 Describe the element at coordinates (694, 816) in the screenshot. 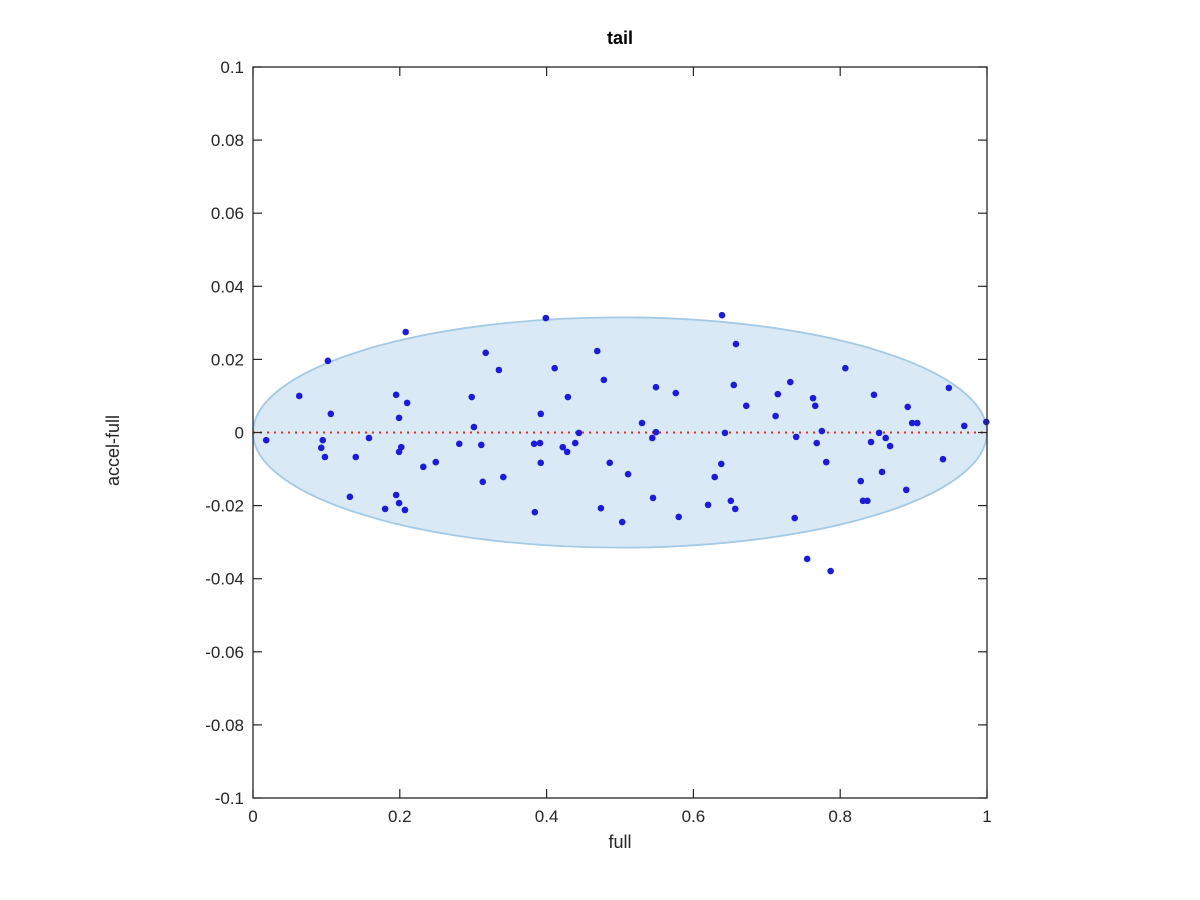

I see `x-tick-label: 0.6` at that location.